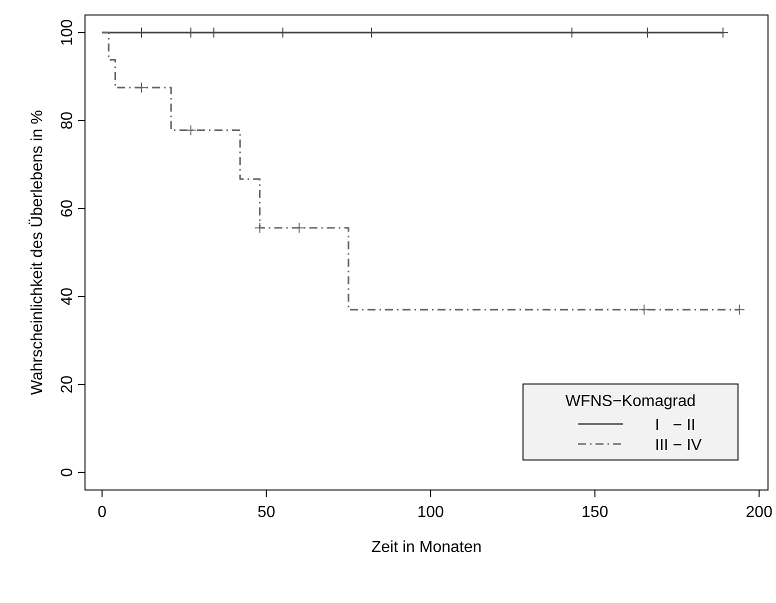 The height and width of the screenshot is (603, 776). I want to click on x-tick-label: 50, so click(266, 512).